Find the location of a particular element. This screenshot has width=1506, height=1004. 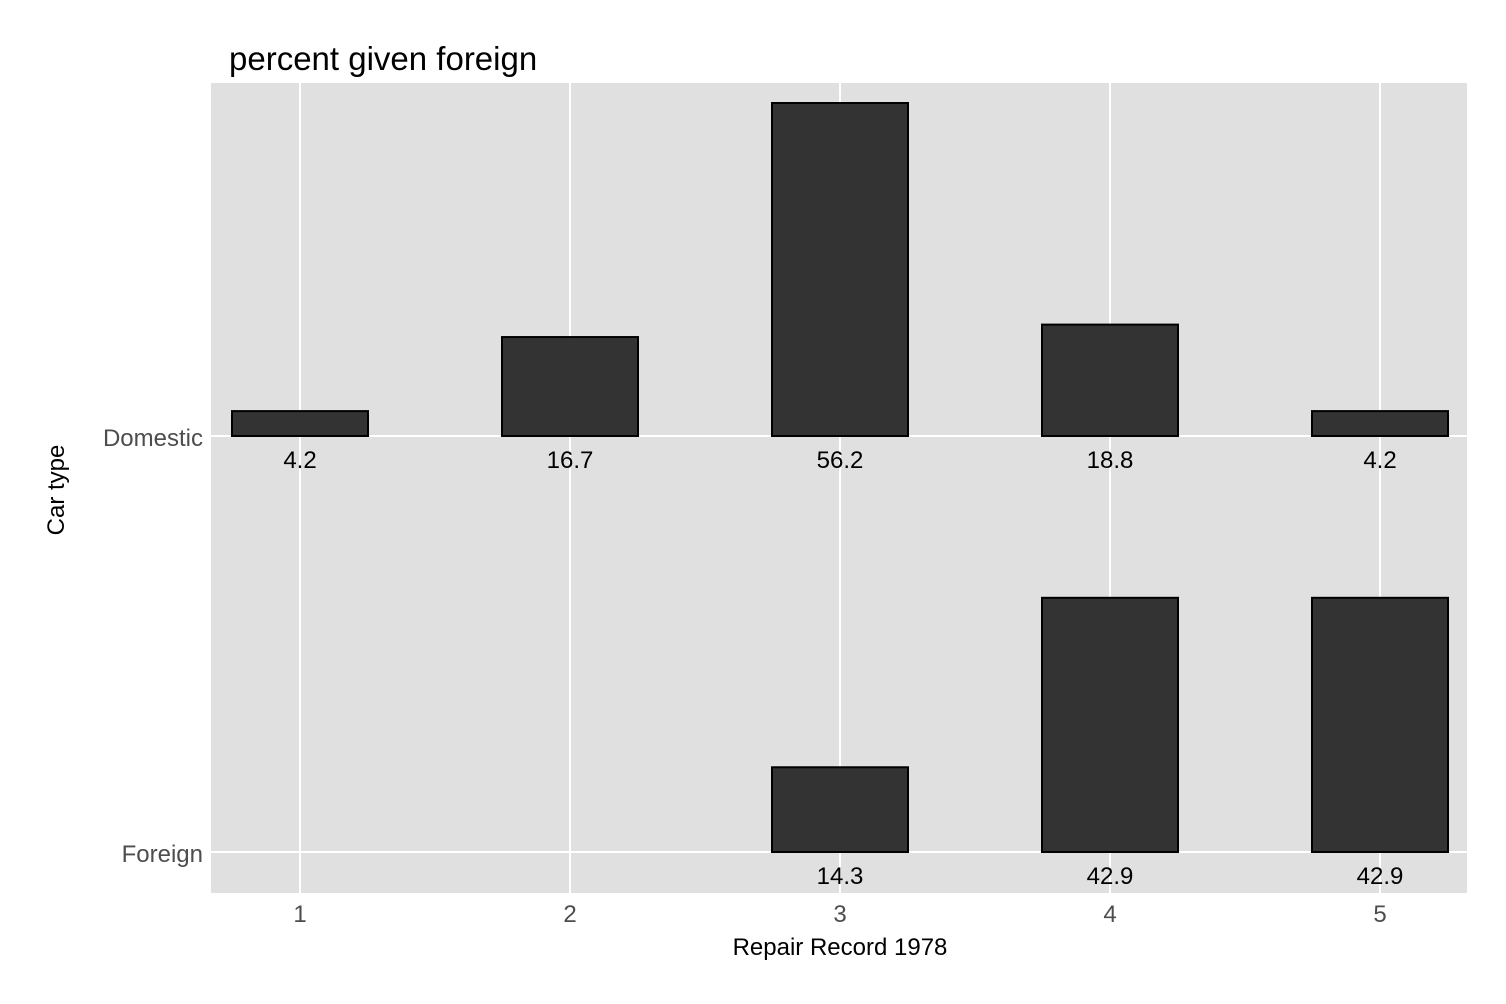

data-label-domestic-3: 56.2 is located at coordinates (840, 460).